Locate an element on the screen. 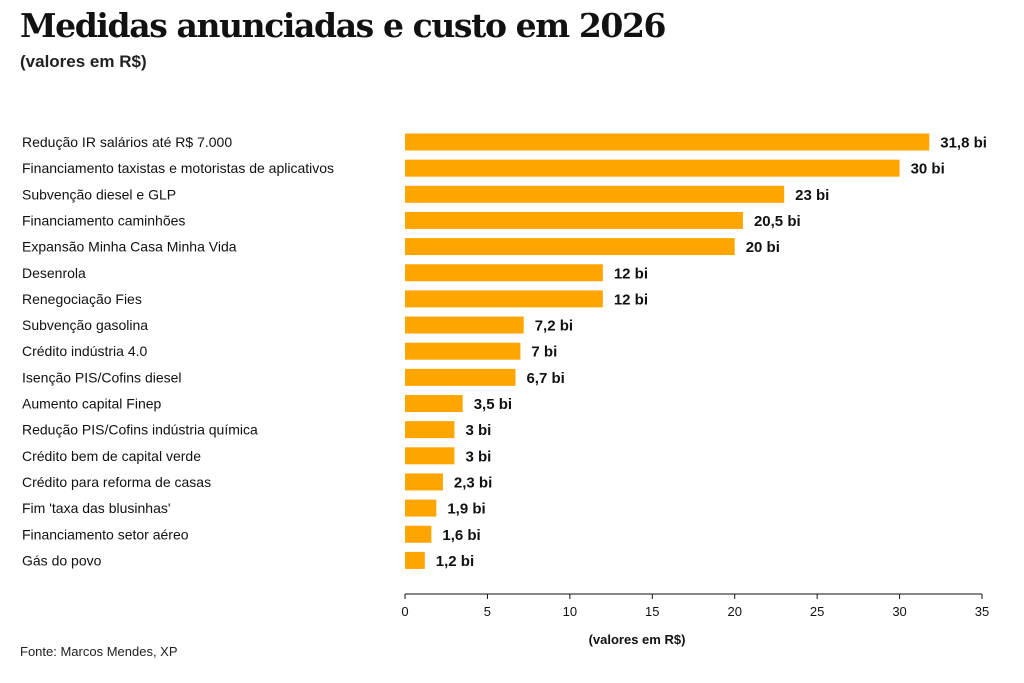 This screenshot has width=1024, height=683. data-label: 31,8 bi is located at coordinates (963, 143).